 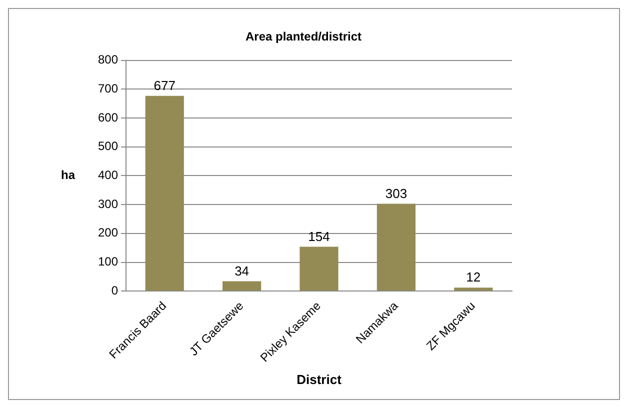 I want to click on data-label: 154, so click(x=319, y=236).